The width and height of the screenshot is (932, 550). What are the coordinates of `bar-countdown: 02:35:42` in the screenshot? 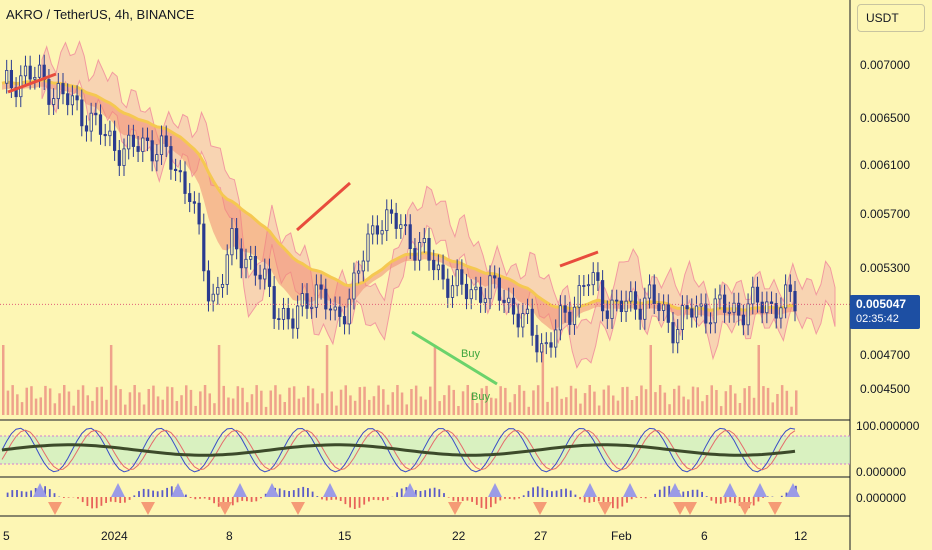 It's located at (877, 319).